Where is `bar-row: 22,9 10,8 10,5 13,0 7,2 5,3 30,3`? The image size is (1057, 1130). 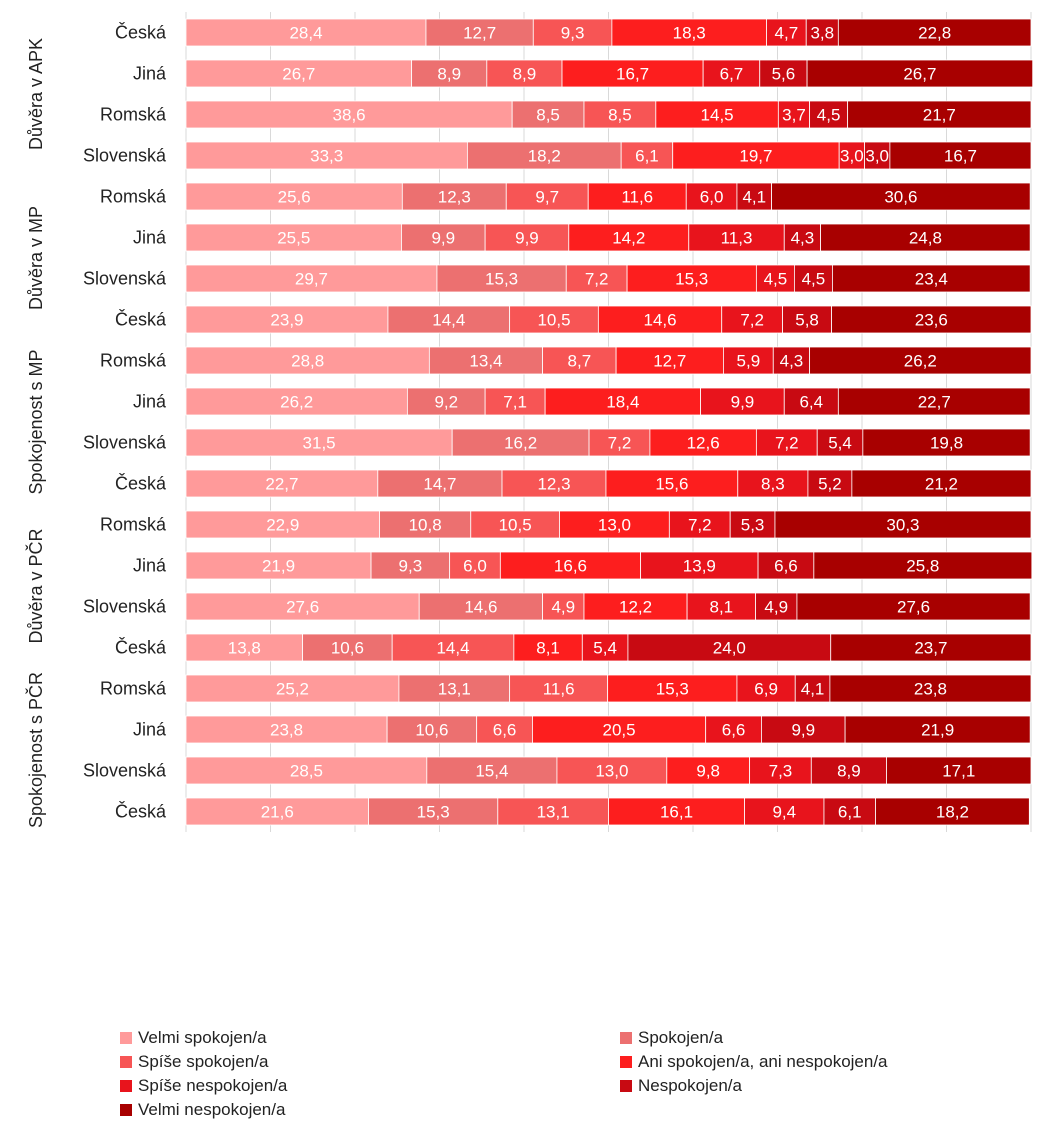
bar-row: 22,9 10,8 10,5 13,0 7,2 5,3 30,3 is located at coordinates (608, 524).